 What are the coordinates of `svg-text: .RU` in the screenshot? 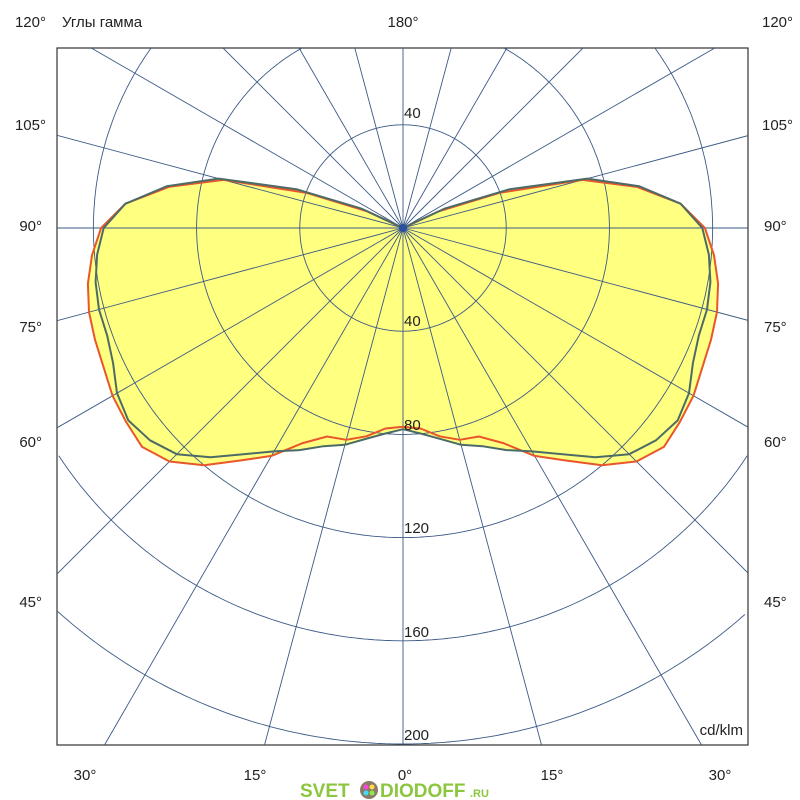 It's located at (479, 794).